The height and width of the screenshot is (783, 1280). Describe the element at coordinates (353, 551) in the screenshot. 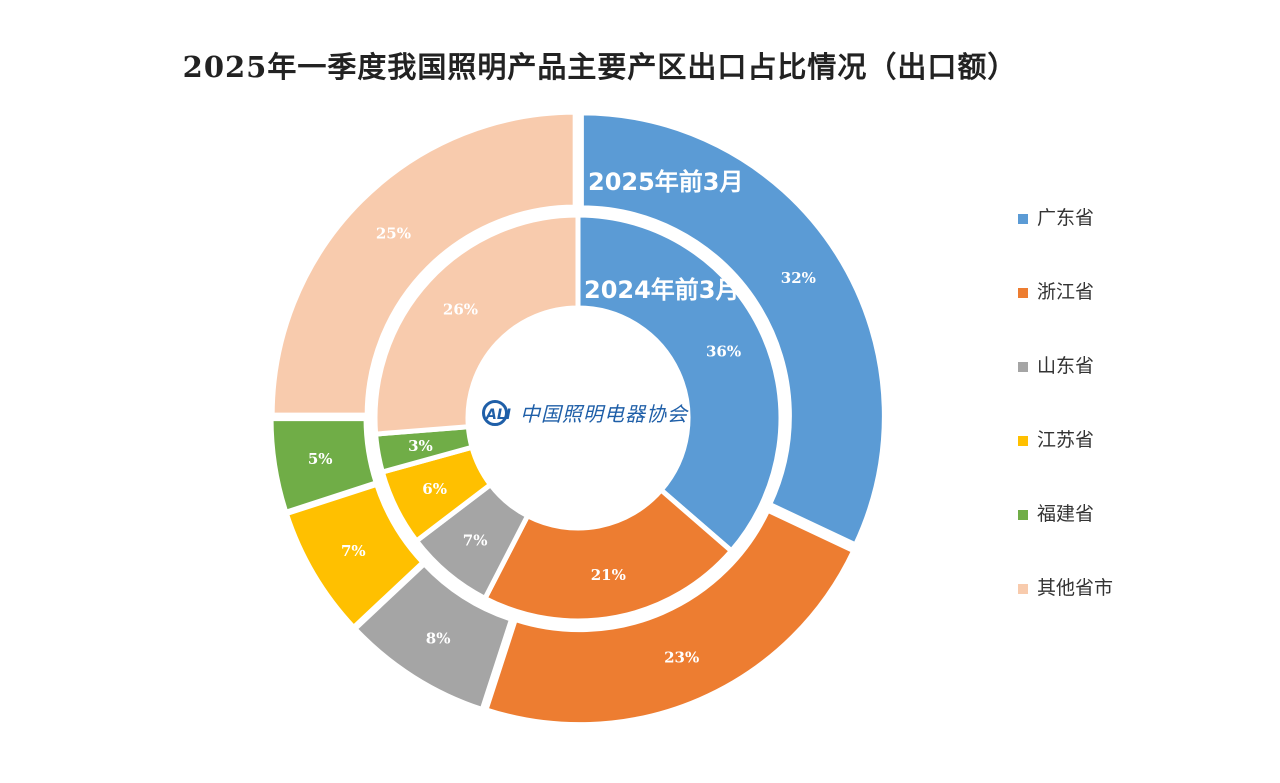

I see `outer-ring-data-label: 7%` at that location.